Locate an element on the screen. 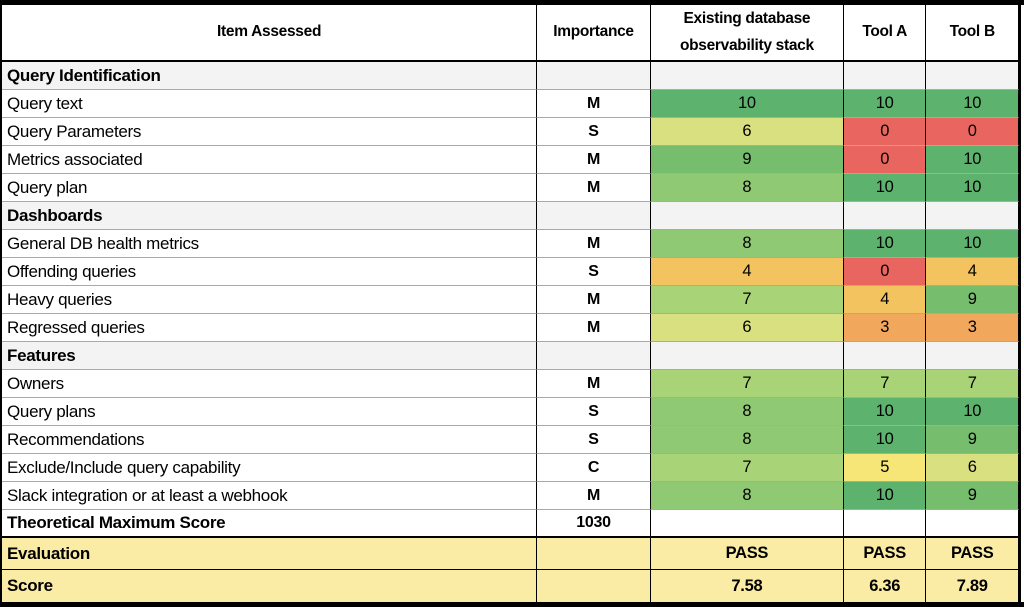  cell-item: Slack integration or at least a webhook is located at coordinates (270, 496).